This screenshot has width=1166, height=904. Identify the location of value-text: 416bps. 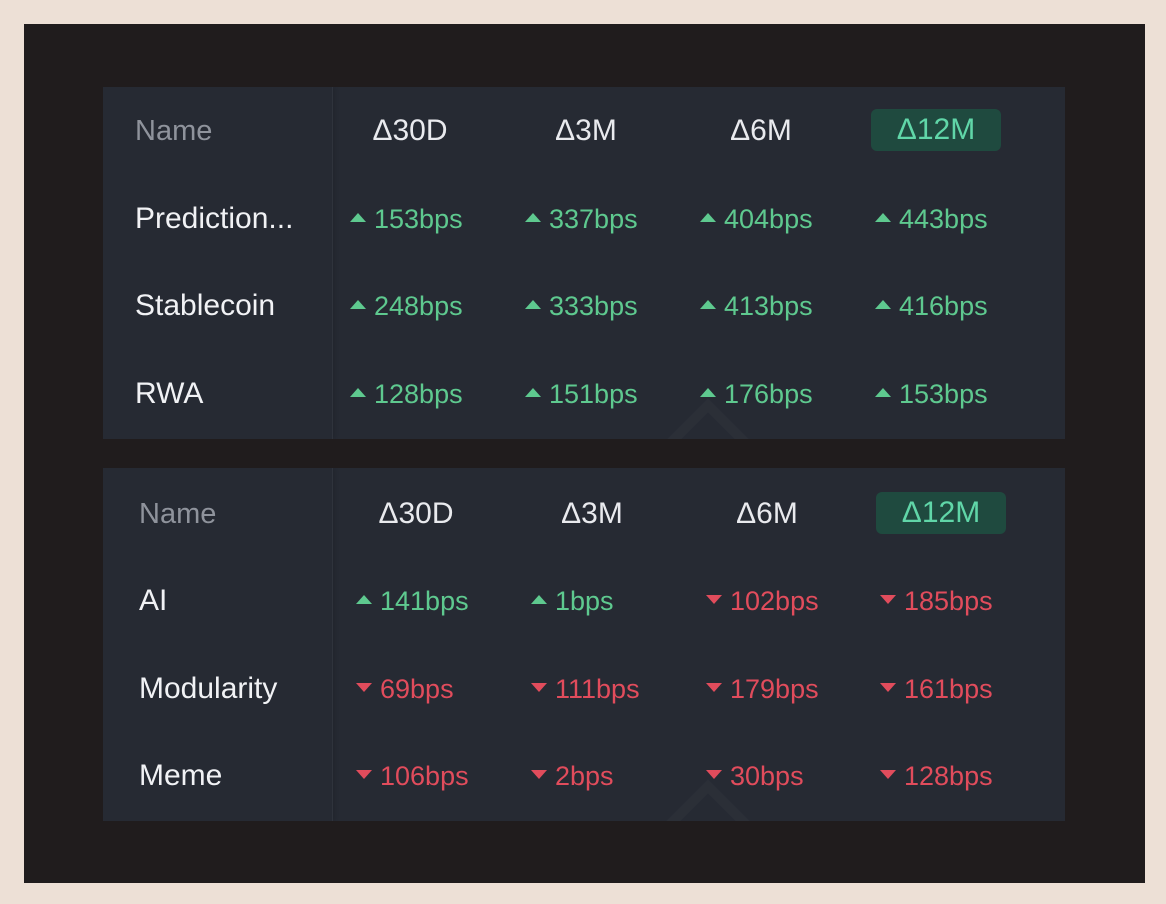
(943, 306).